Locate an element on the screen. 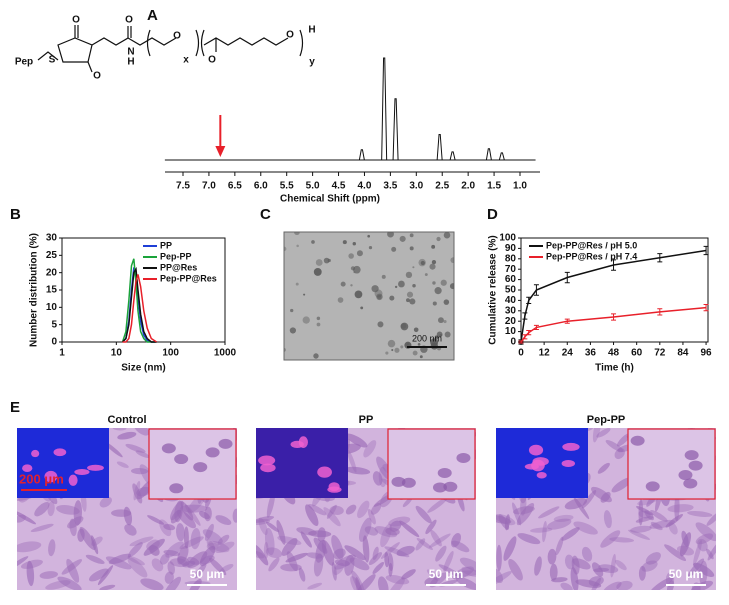 This screenshot has height=605, width=729. zoom-cell is located at coordinates (200, 467).